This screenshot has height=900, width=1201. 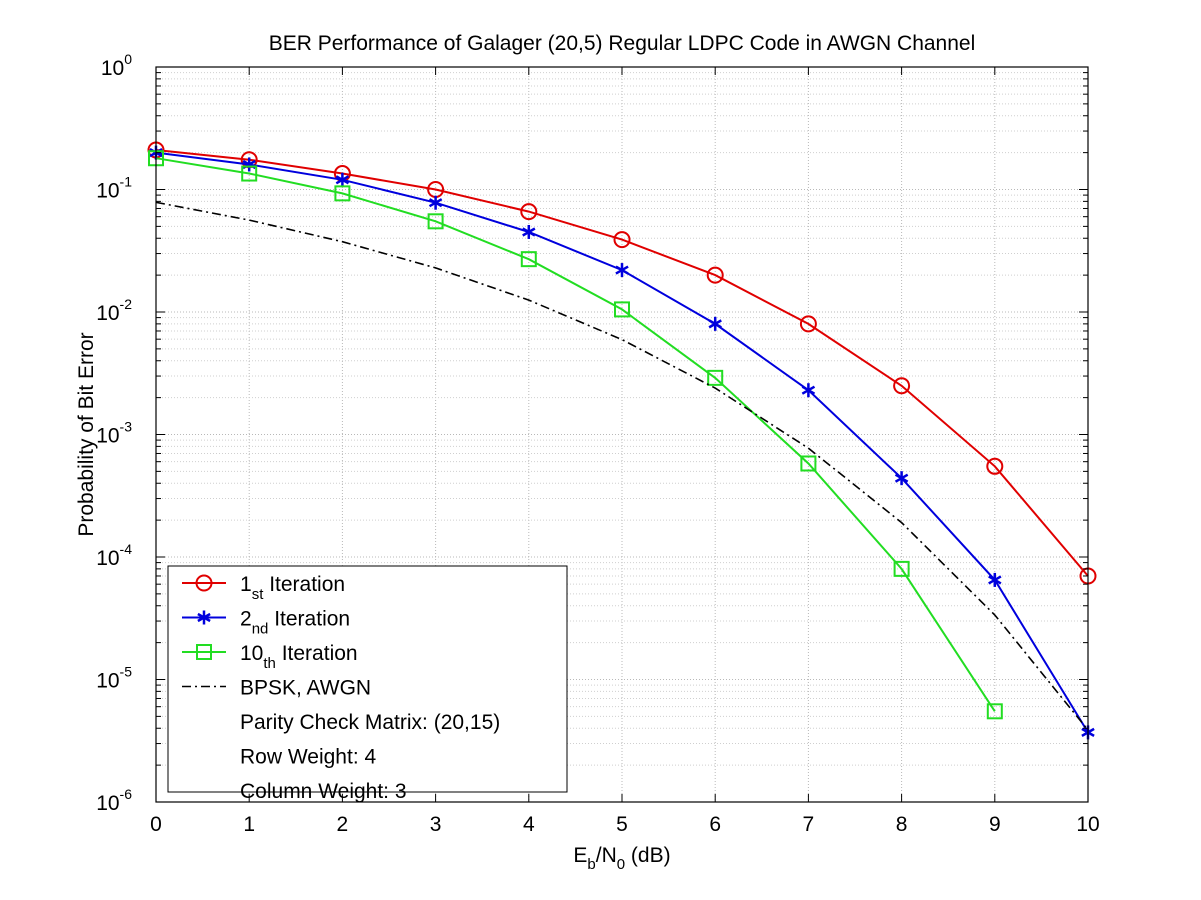 What do you see at coordinates (436, 824) in the screenshot?
I see `x-tick-label: 3` at bounding box center [436, 824].